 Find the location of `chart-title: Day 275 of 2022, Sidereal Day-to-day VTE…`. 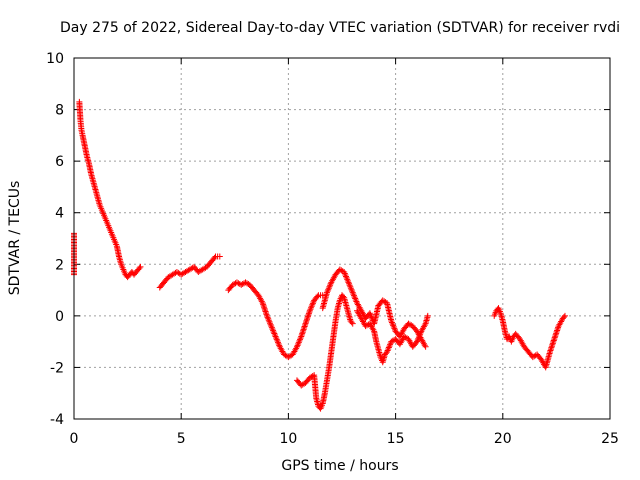

chart-title: Day 275 of 2022, Sidereal Day-to-day VTE… is located at coordinates (340, 28).